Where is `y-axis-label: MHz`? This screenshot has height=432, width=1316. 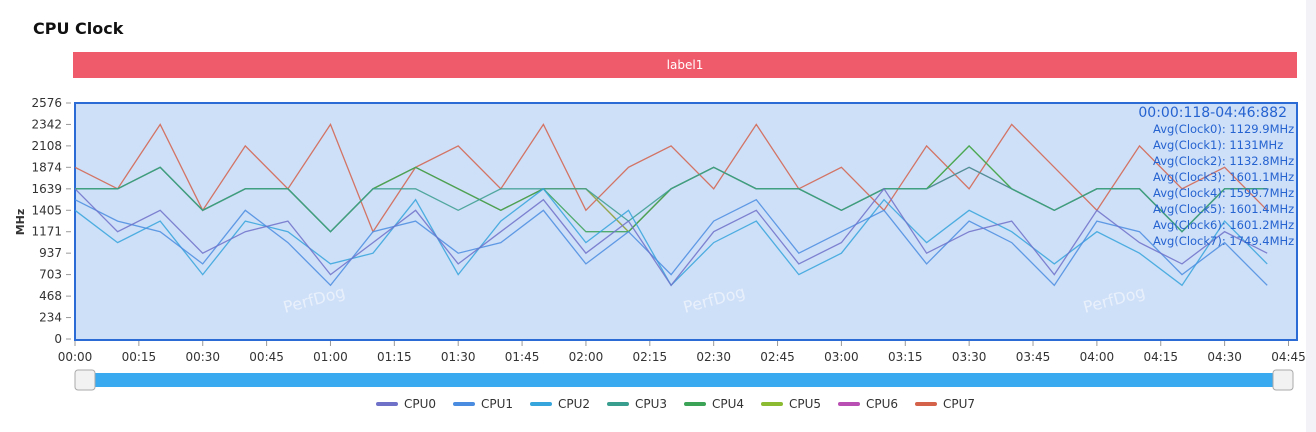
y-axis-label: MHz is located at coordinates (20, 222).